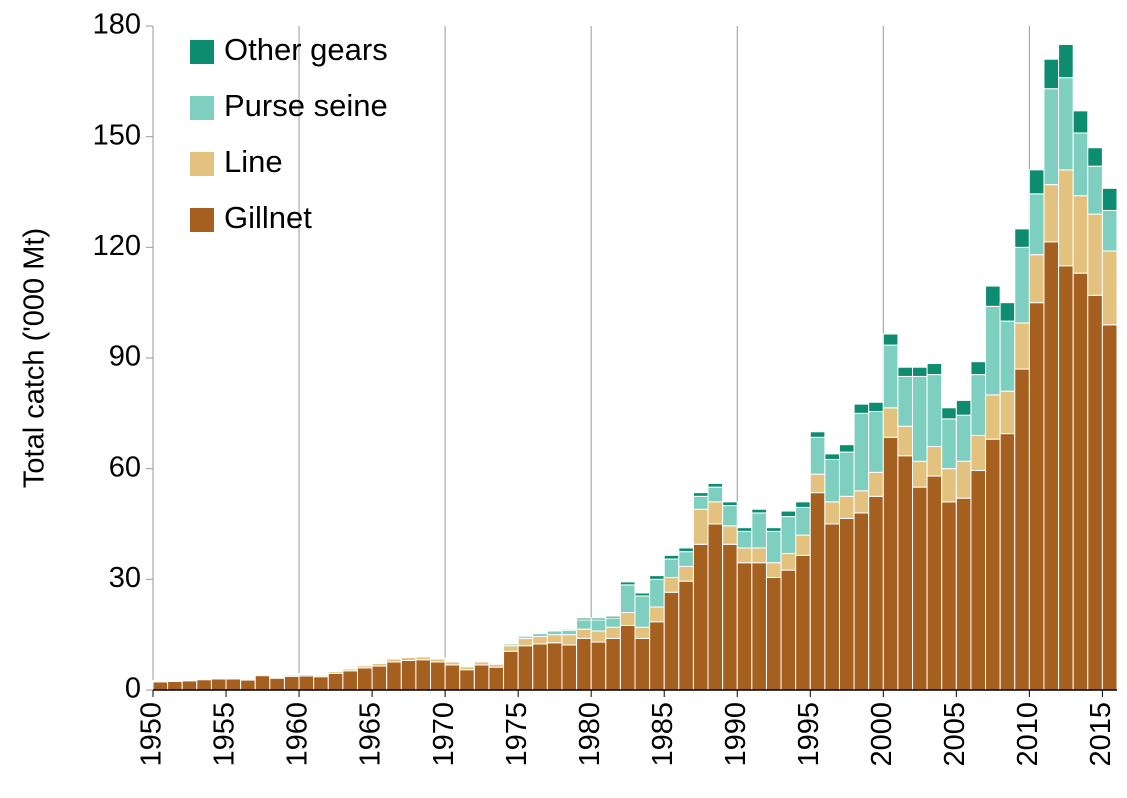  Describe the element at coordinates (809, 734) in the screenshot. I see `x-tick-label: 1995` at that location.